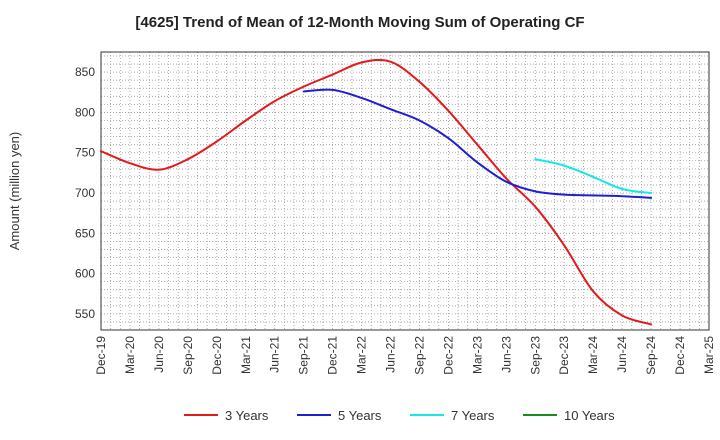 The height and width of the screenshot is (440, 720). What do you see at coordinates (85, 274) in the screenshot?
I see `y-tick-label: 600` at bounding box center [85, 274].